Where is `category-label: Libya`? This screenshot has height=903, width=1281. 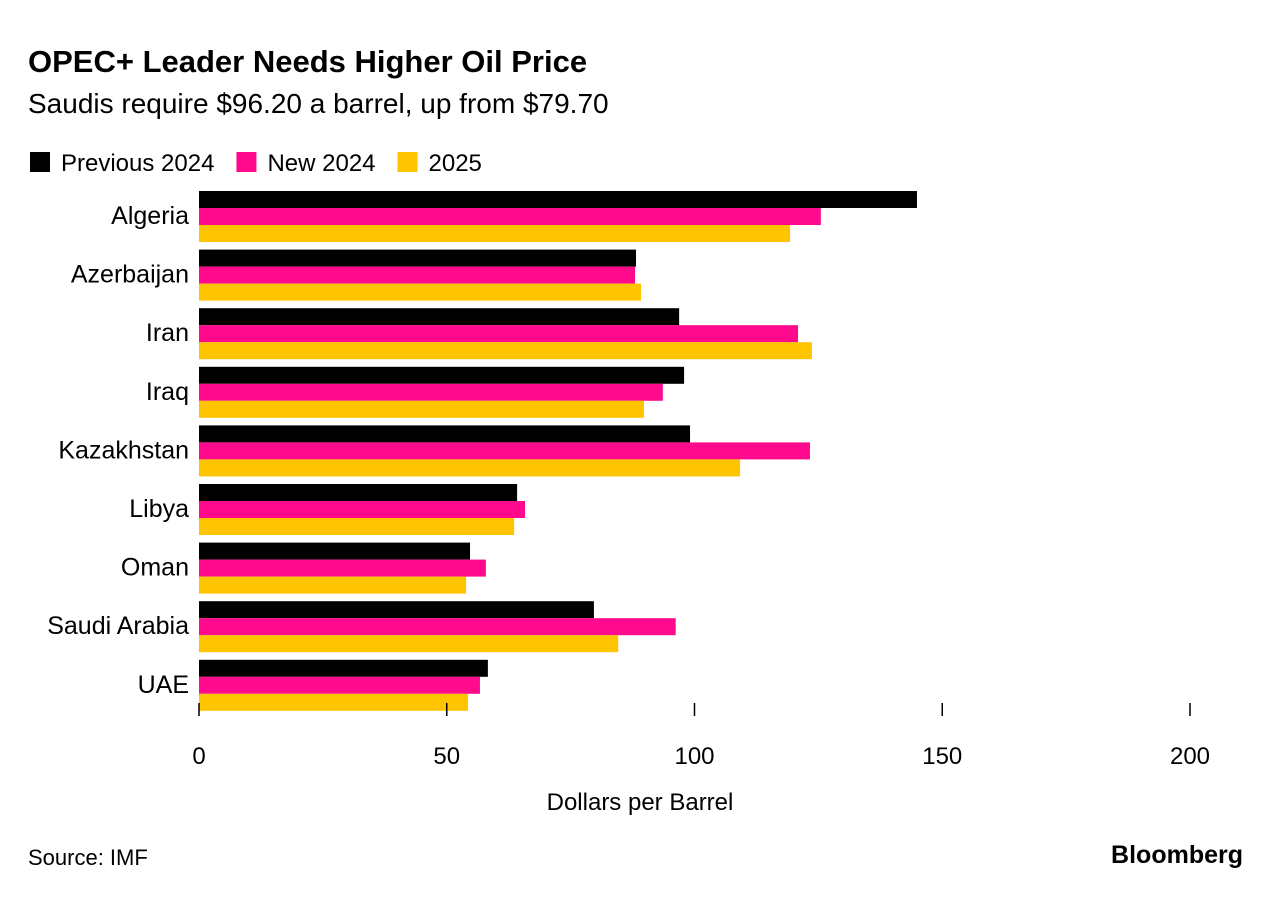
category-label: Libya is located at coordinates (159, 509).